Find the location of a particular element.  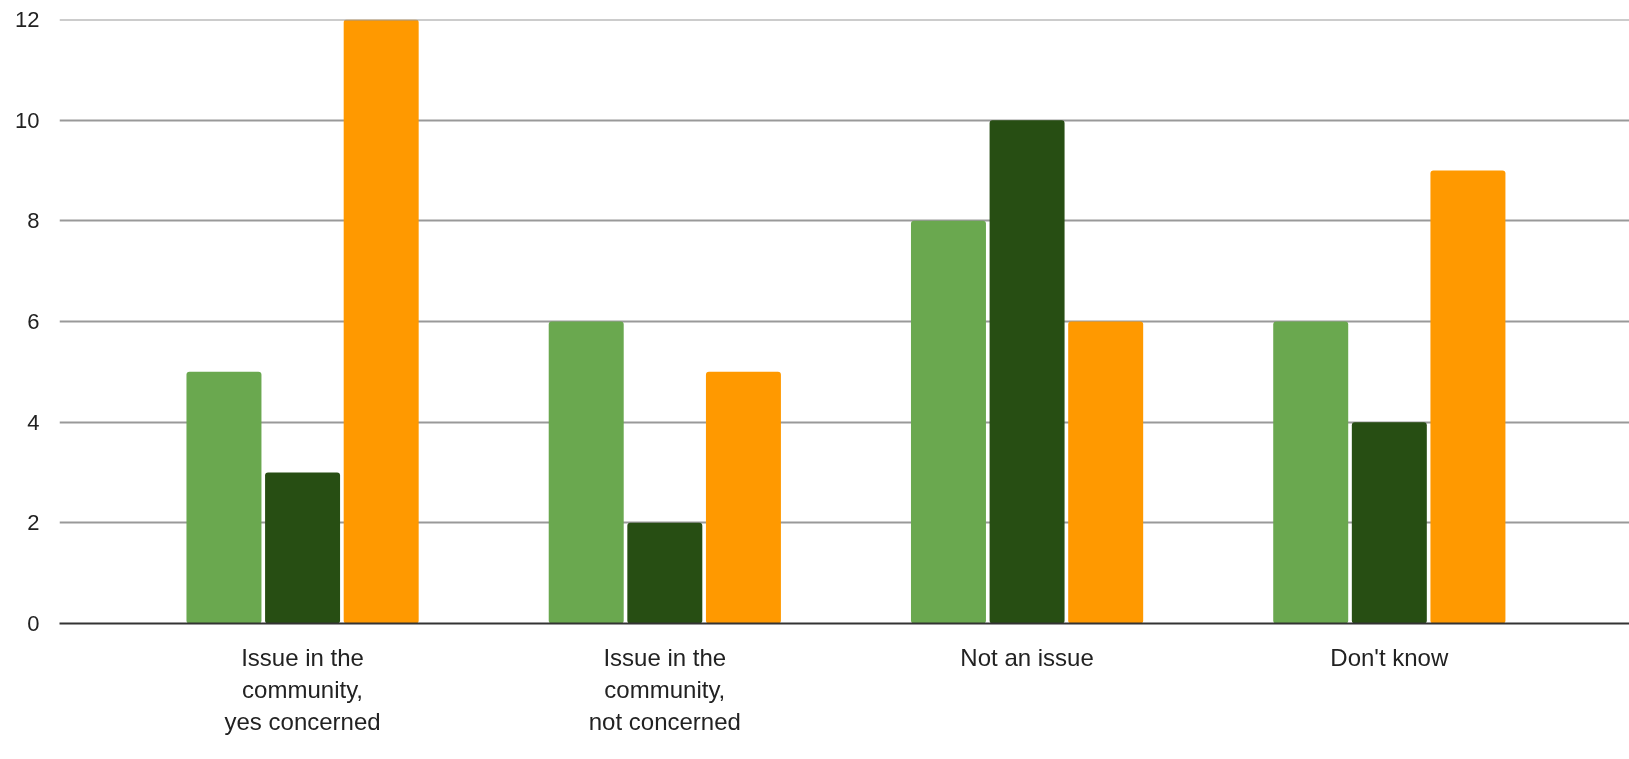

y-tick-label: 4 is located at coordinates (33, 422).